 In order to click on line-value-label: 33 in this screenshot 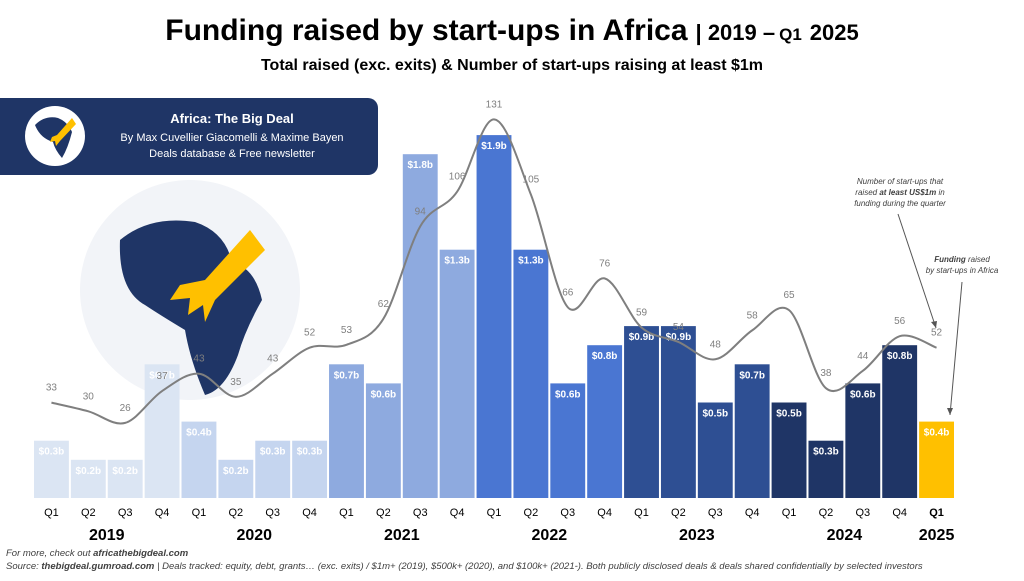, I will do `click(52, 388)`.